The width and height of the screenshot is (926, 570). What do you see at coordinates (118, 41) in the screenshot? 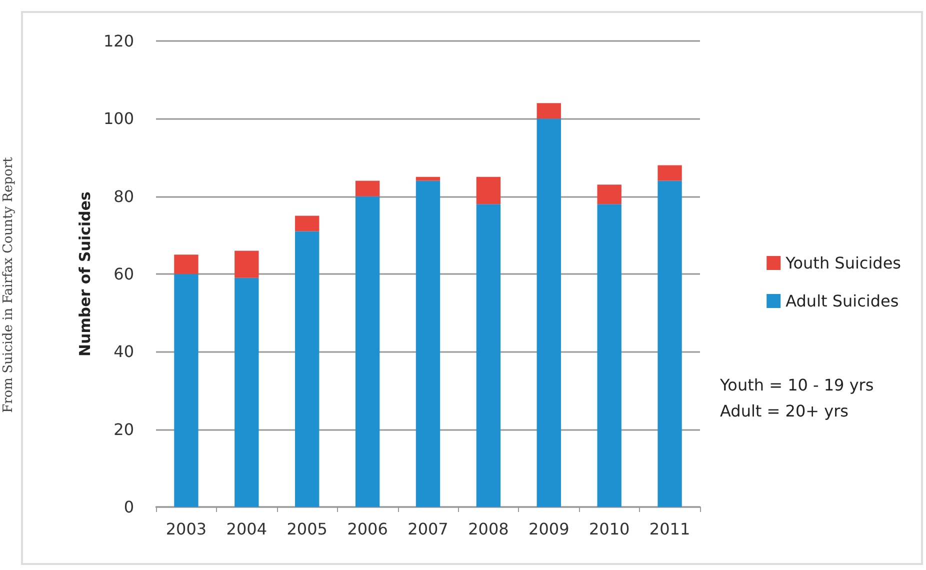
I see `y-tick-label: 120` at bounding box center [118, 41].